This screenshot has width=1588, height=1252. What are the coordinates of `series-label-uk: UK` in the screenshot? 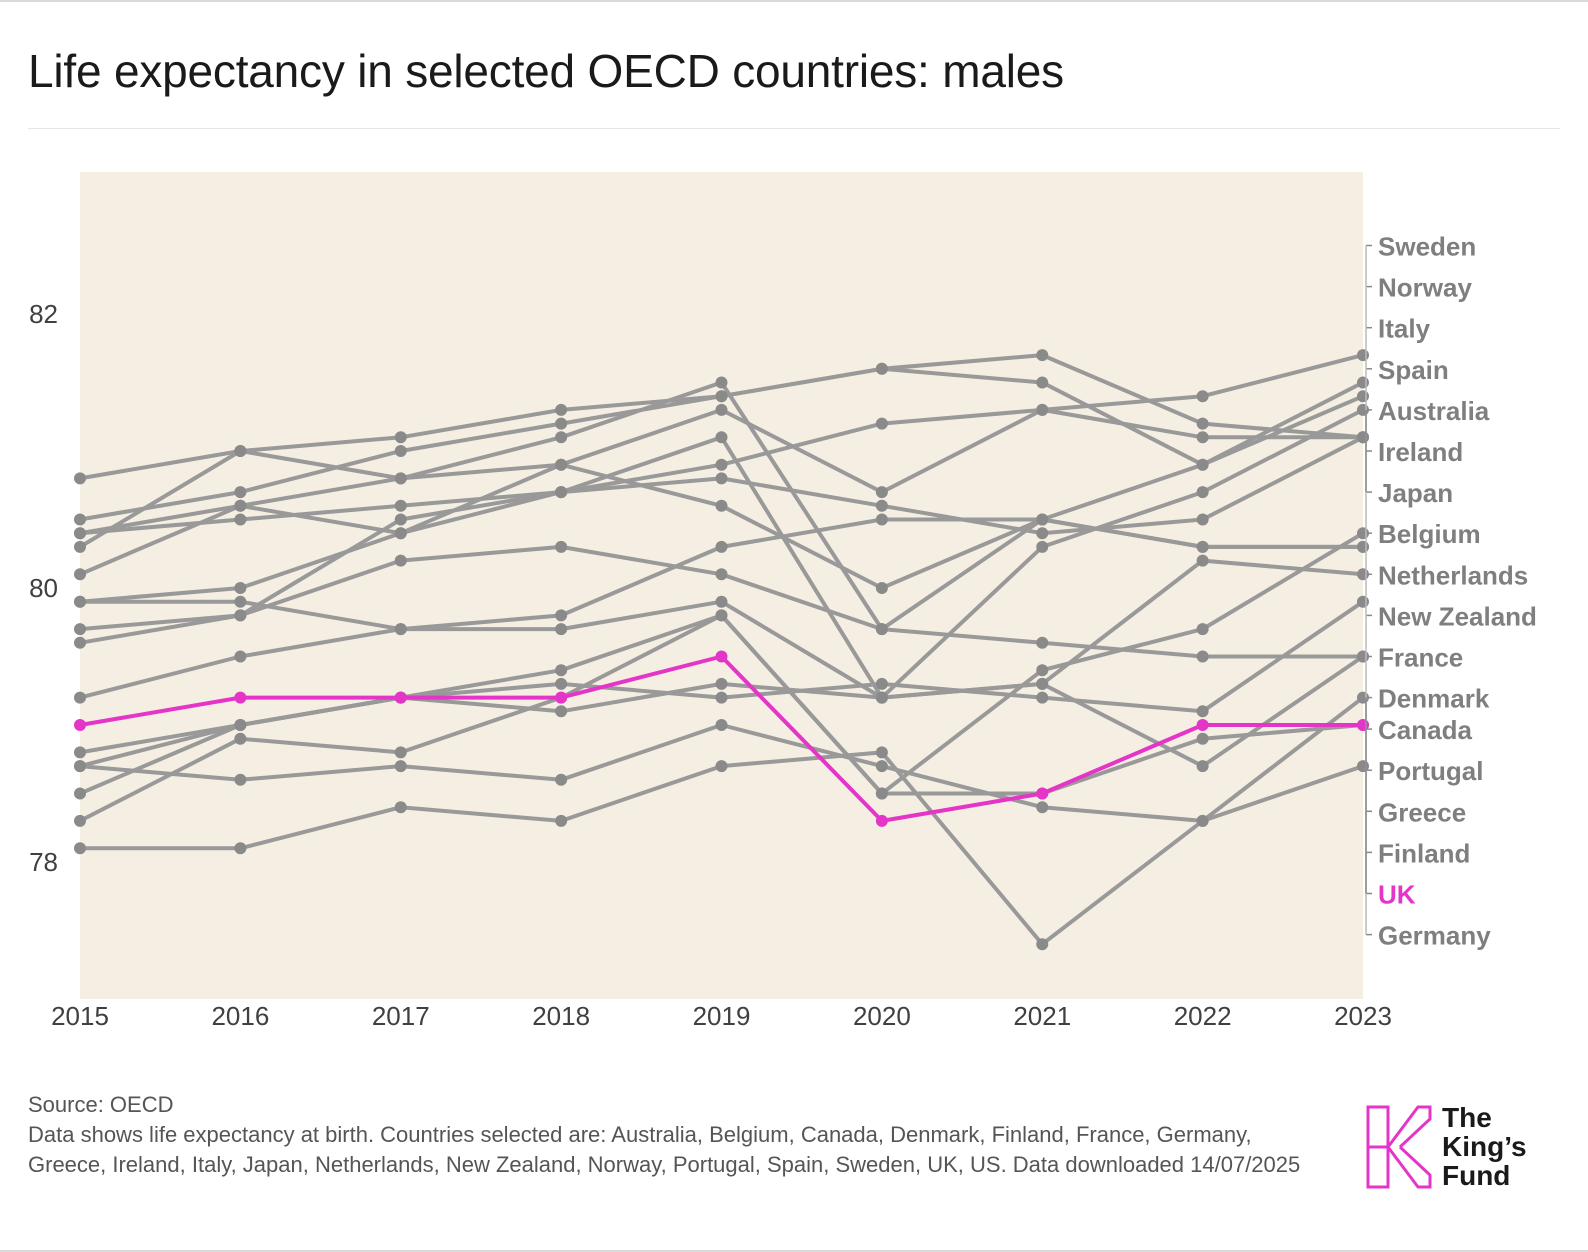 It's located at (1397, 895).